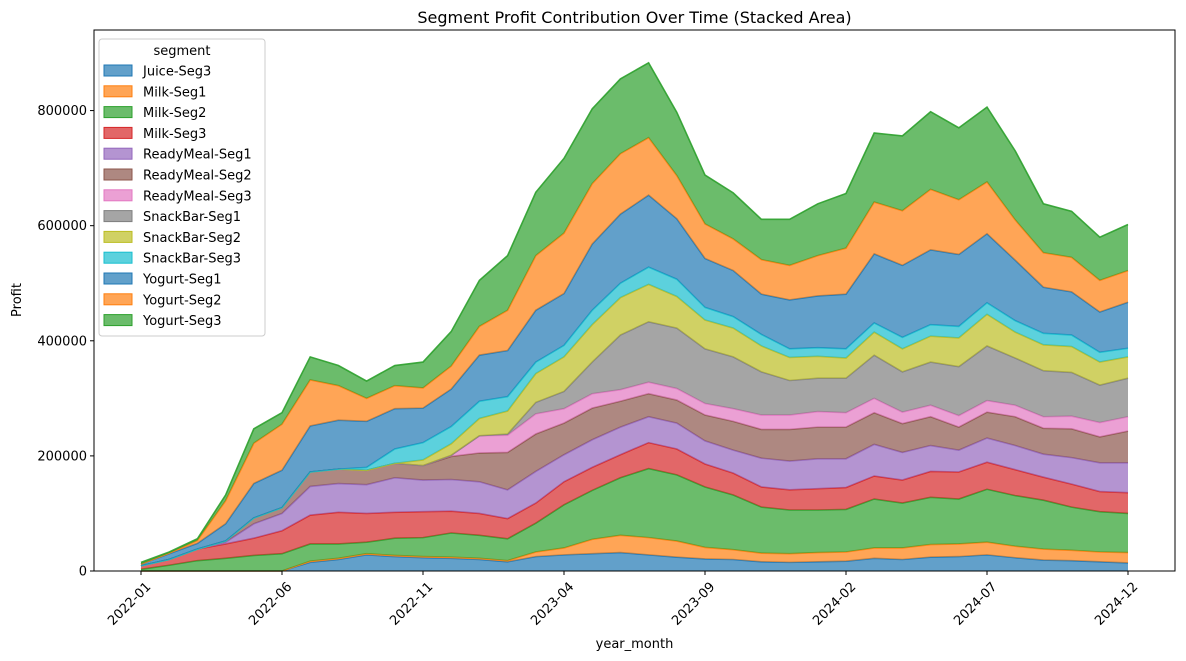 This screenshot has width=1186, height=661. What do you see at coordinates (118, 174) in the screenshot?
I see `legend-swatch-readymeal-seg2` at bounding box center [118, 174].